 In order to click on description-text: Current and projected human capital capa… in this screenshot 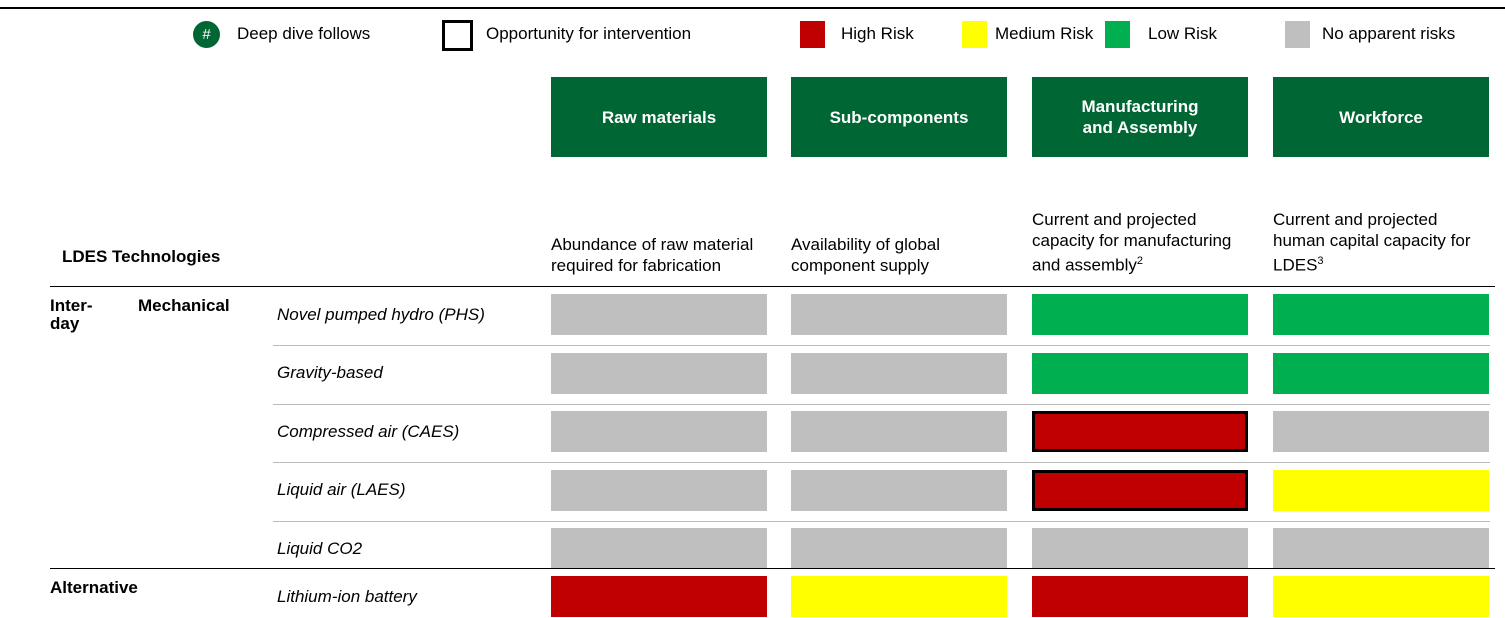, I will do `click(1381, 242)`.